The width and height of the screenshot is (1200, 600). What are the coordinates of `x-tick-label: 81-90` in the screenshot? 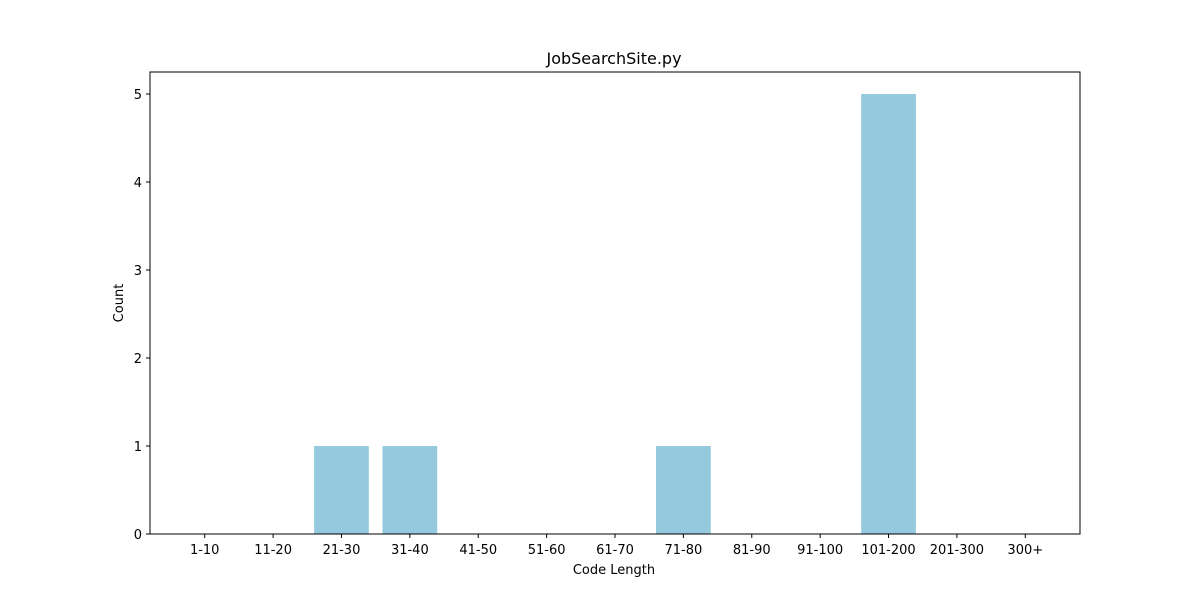 It's located at (752, 550).